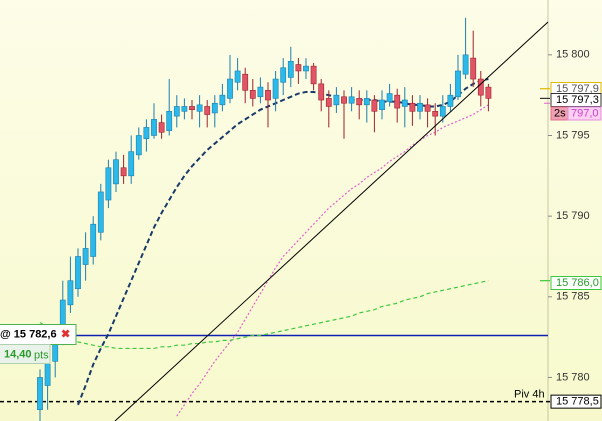 The height and width of the screenshot is (421, 602). Describe the element at coordinates (577, 89) in the screenshot. I see `price-marker-label: 15 797,9` at that location.